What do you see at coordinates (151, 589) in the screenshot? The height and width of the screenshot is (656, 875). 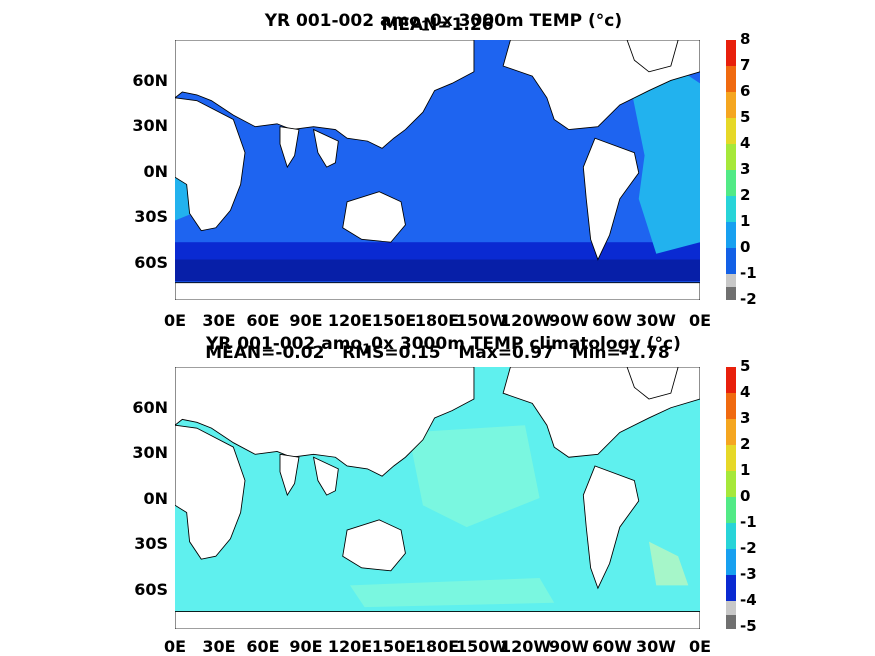 I see `panel2-lat-60s: 60S` at bounding box center [151, 589].